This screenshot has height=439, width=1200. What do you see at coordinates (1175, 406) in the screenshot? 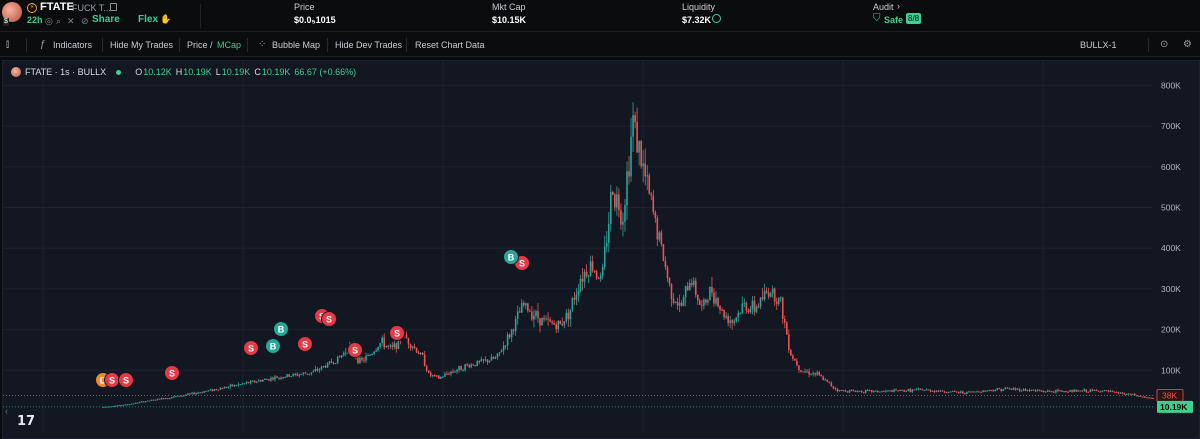
I see `last-price-tag` at bounding box center [1175, 406].